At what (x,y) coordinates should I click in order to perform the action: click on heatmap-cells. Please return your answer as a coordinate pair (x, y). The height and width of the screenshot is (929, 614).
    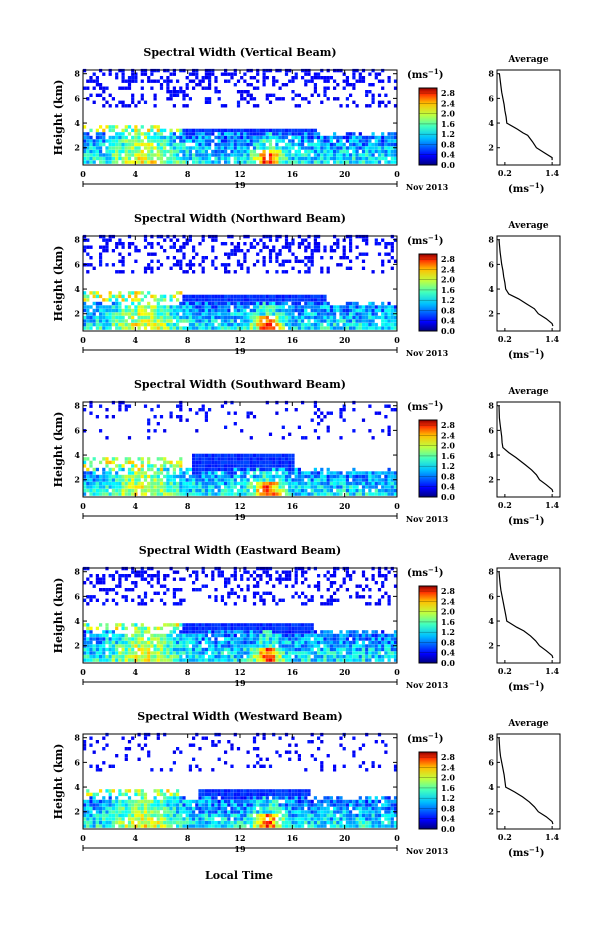
    Looking at the image, I should click on (240, 282).